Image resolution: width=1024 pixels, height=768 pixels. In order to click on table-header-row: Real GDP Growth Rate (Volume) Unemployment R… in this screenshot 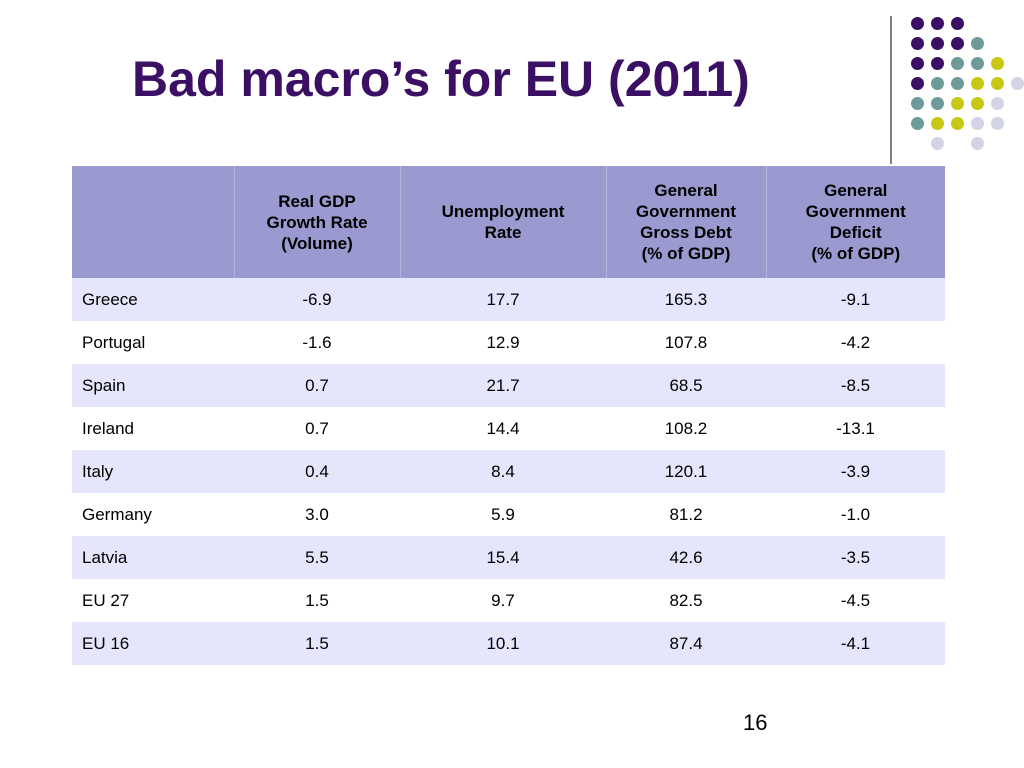, I will do `click(508, 222)`.